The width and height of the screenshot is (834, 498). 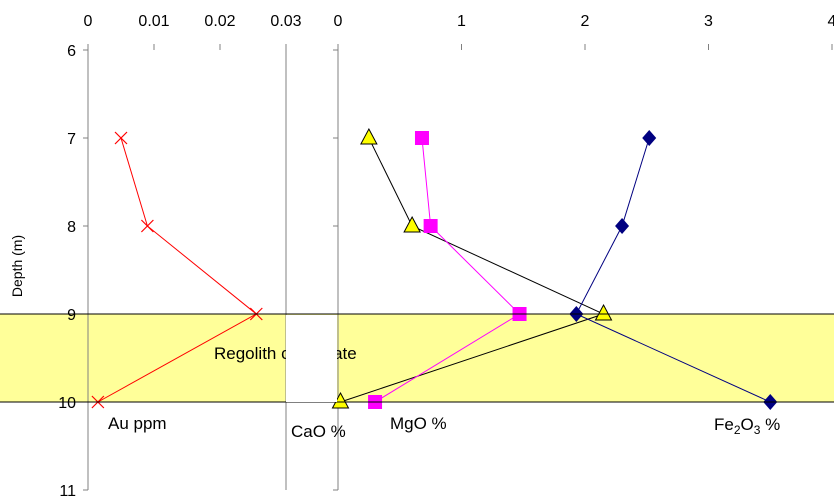 I want to click on au-label: Au ppm, so click(x=137, y=423).